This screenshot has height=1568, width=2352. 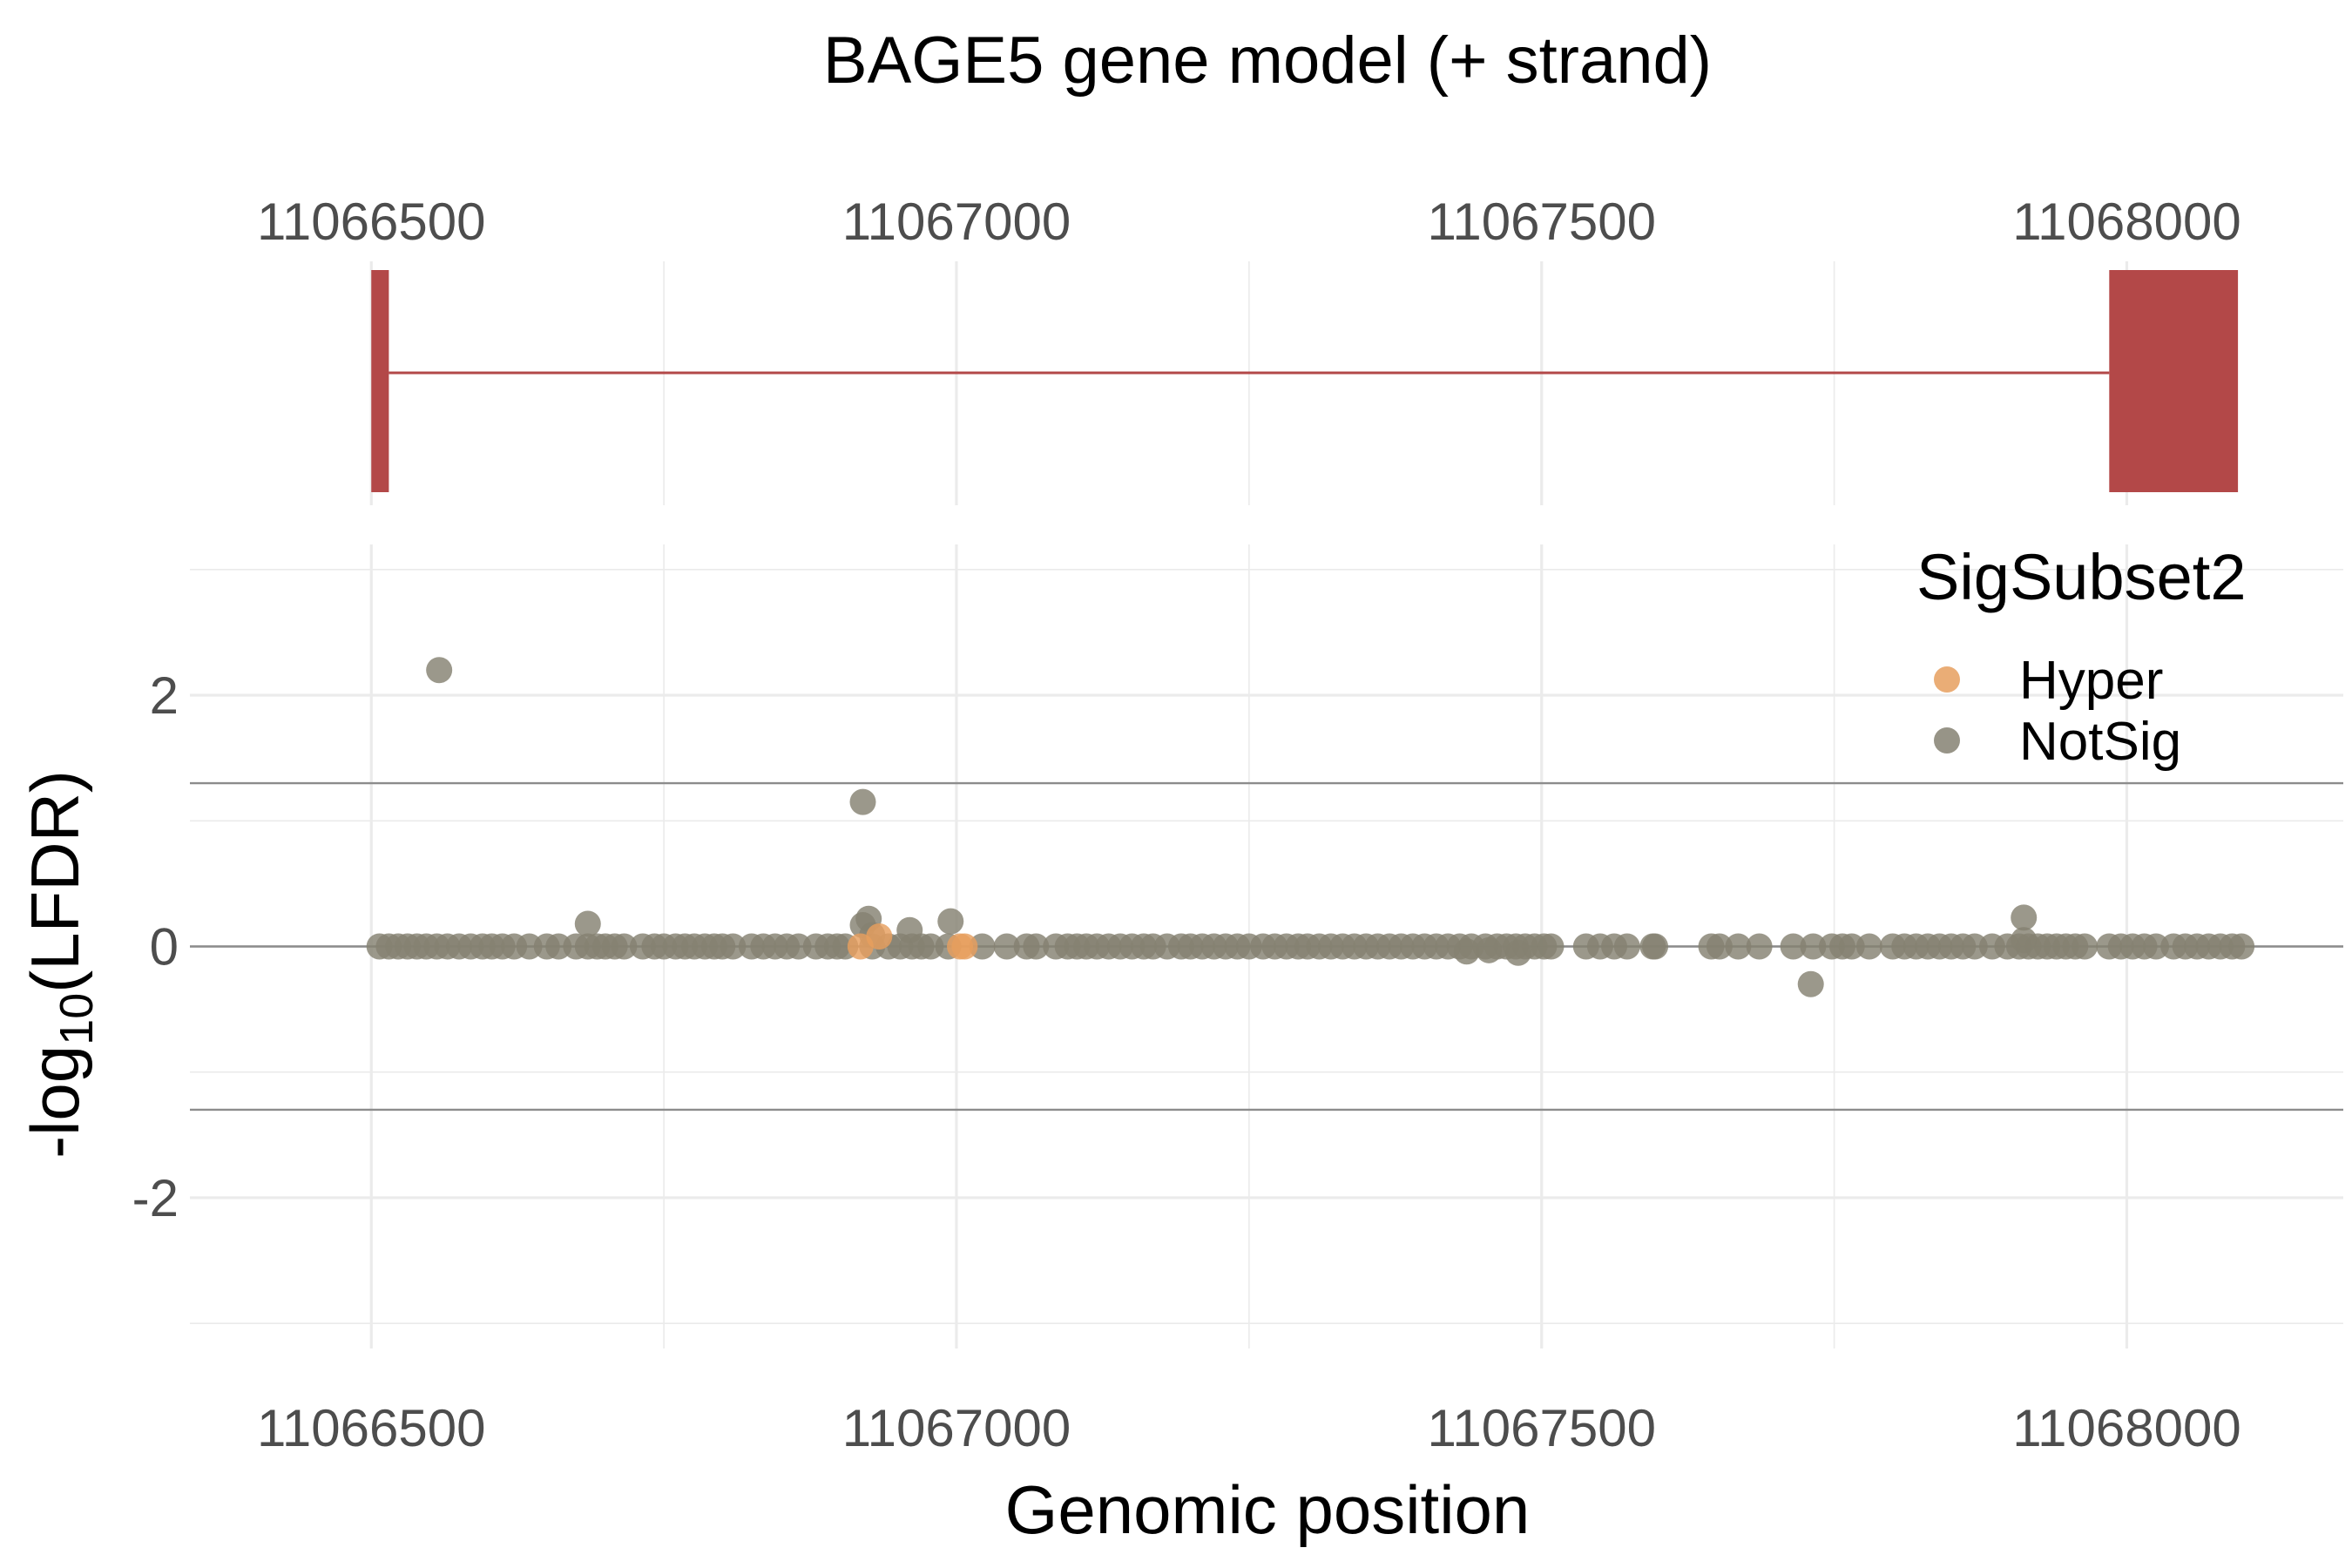 What do you see at coordinates (155, 1198) in the screenshot?
I see `y-tick-label: -2` at bounding box center [155, 1198].